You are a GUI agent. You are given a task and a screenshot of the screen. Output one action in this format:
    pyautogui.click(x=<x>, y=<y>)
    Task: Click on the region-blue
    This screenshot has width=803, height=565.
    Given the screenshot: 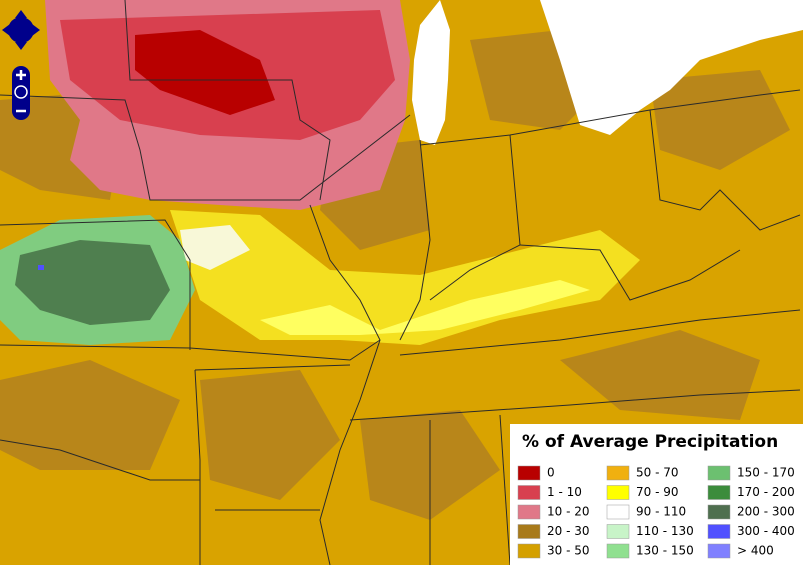 What is the action you would take?
    pyautogui.click(x=41, y=267)
    